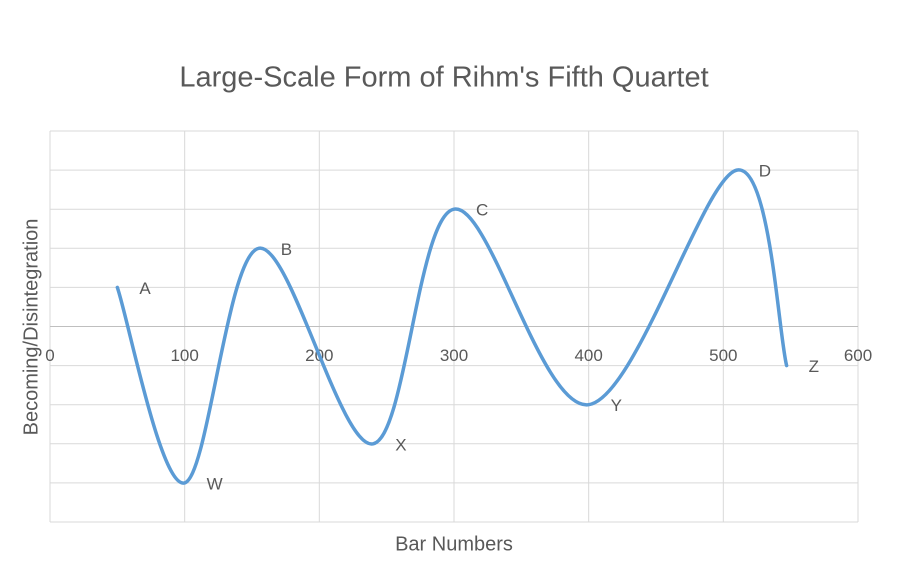  Describe the element at coordinates (454, 355) in the screenshot. I see `x-tick-label: 300` at that location.